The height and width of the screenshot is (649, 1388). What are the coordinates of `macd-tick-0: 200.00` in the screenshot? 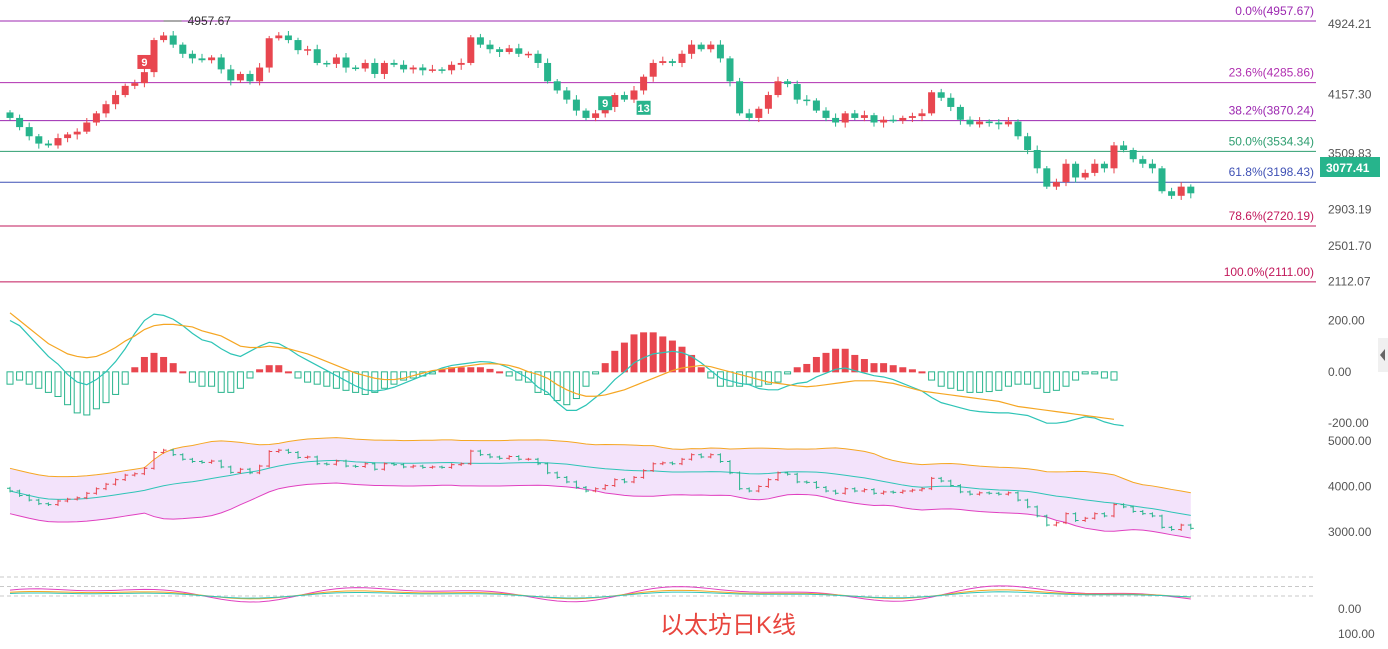 It's located at (1346, 321).